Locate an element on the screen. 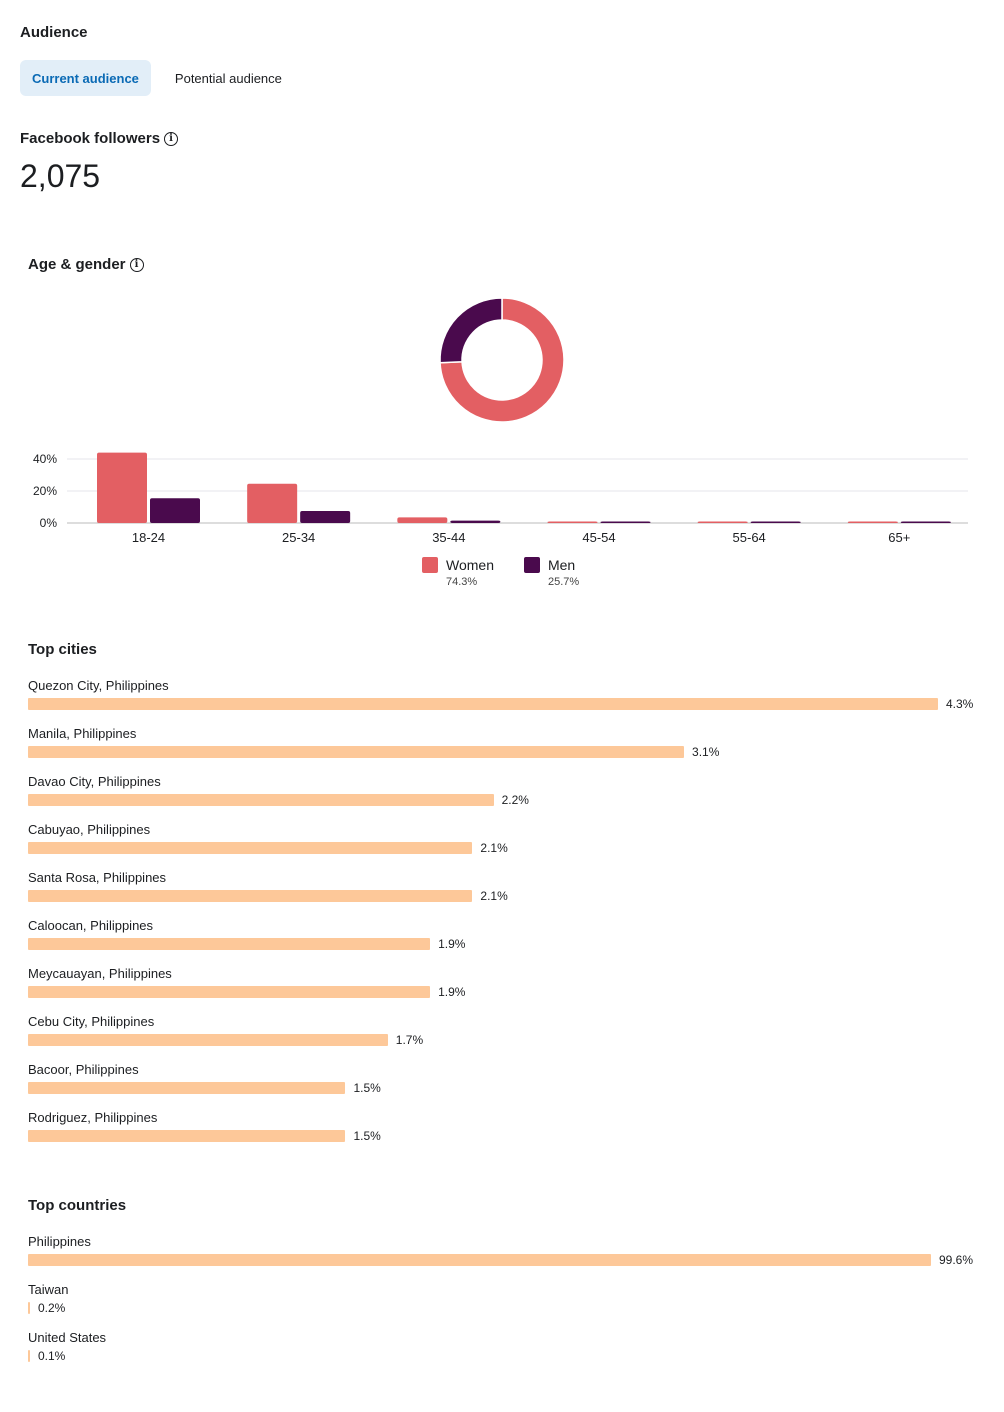 The image size is (1004, 1412). city-bar-track: 4.3% is located at coordinates (501, 704).